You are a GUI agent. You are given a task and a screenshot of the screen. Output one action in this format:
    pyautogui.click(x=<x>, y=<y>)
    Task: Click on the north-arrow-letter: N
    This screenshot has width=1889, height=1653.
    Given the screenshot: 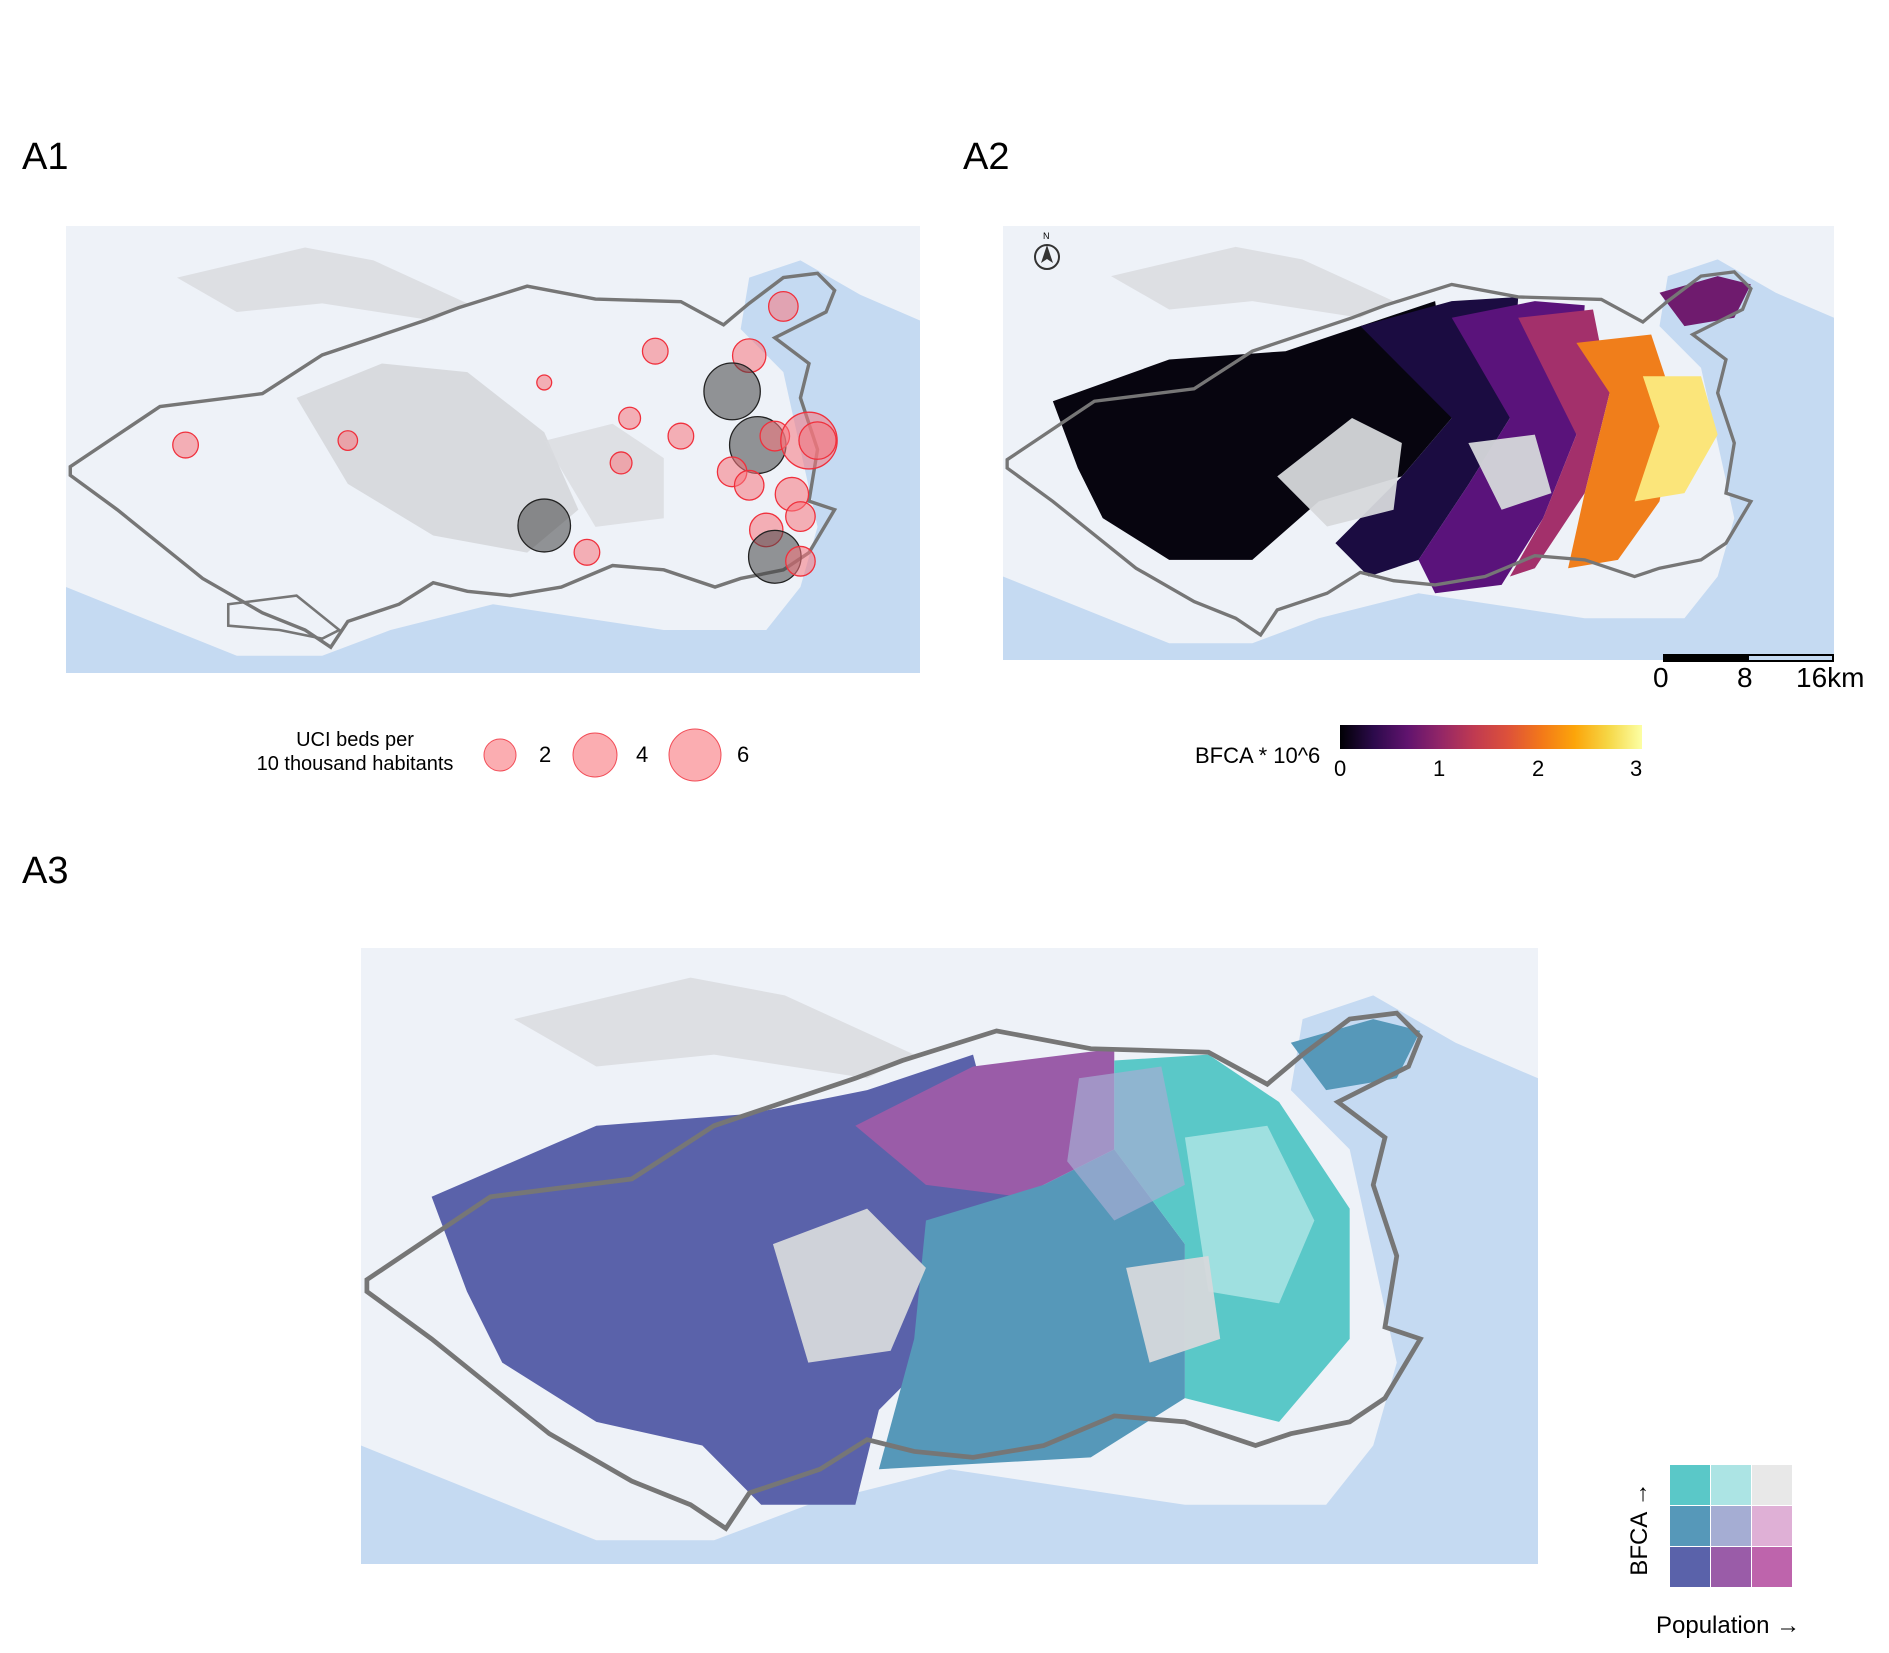 What is the action you would take?
    pyautogui.click(x=1046, y=236)
    